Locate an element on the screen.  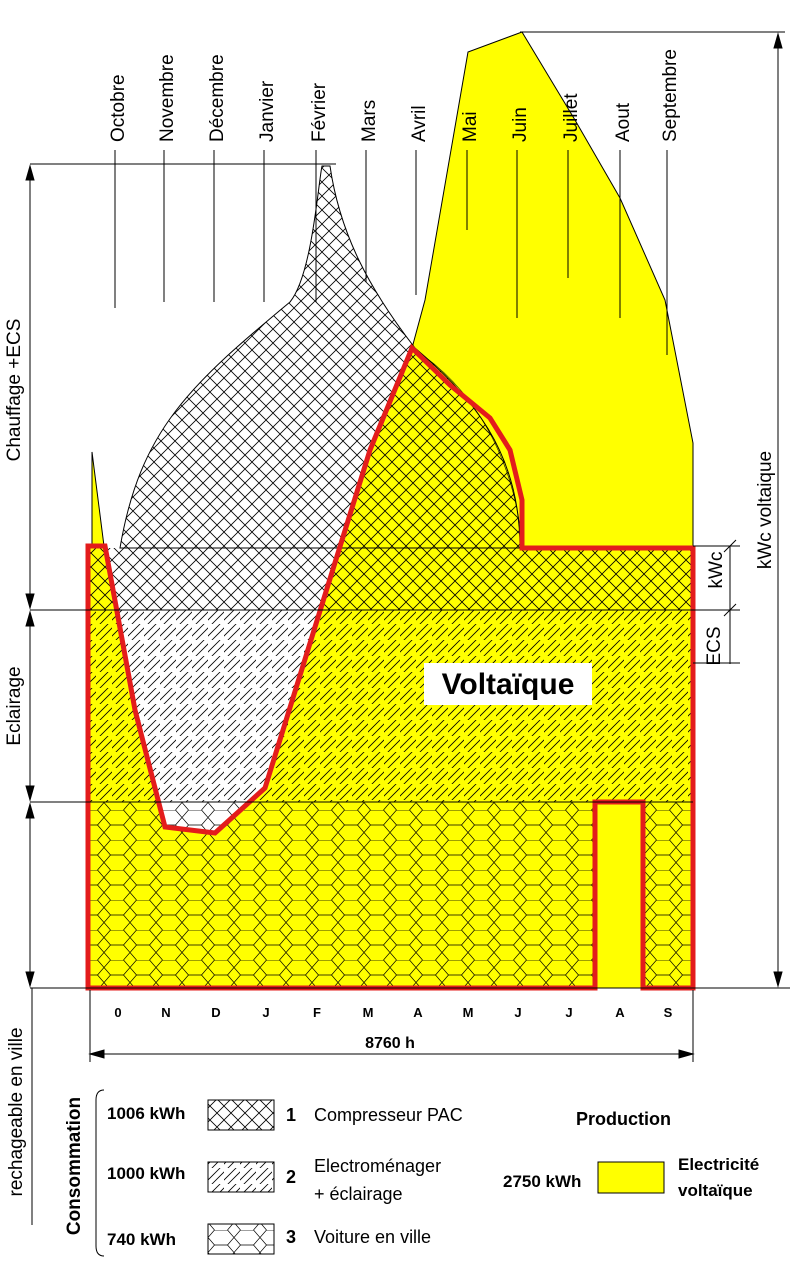
month-label-top: Décembre is located at coordinates (217, 98).